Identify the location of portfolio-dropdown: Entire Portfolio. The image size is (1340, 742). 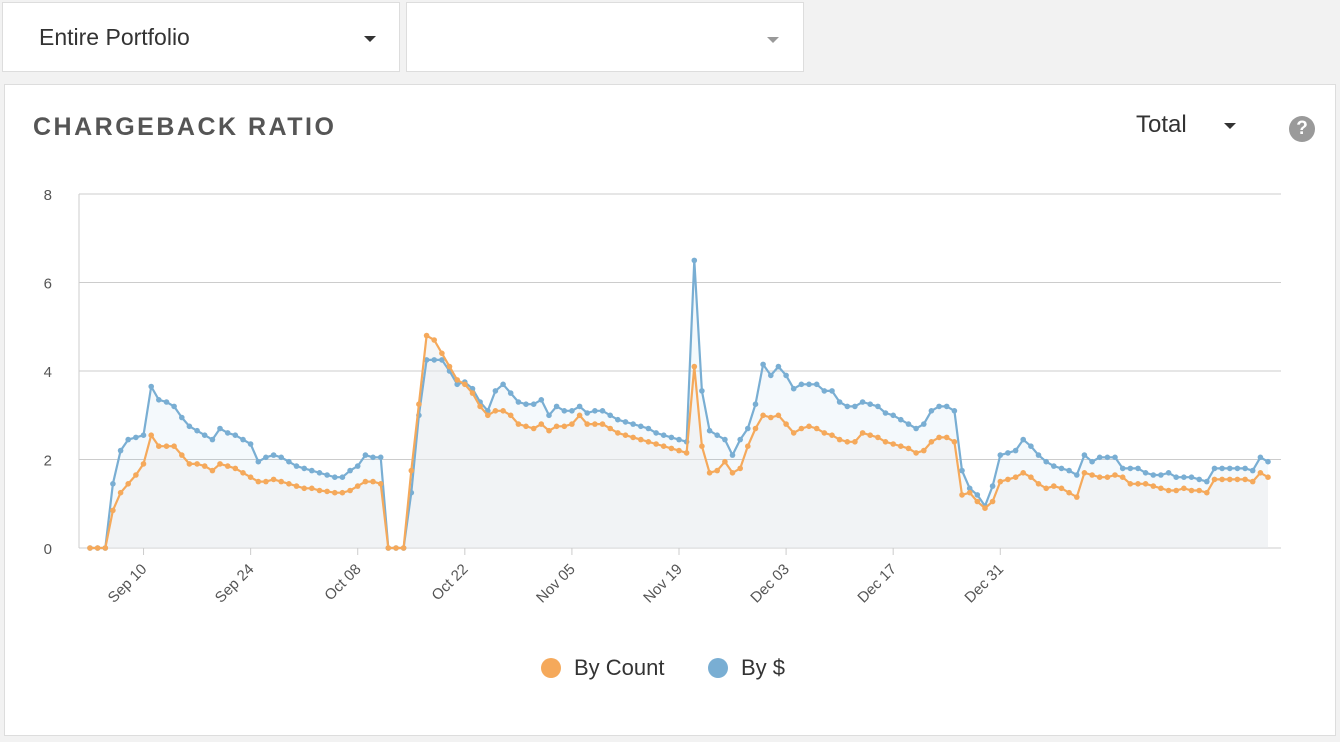
(201, 37).